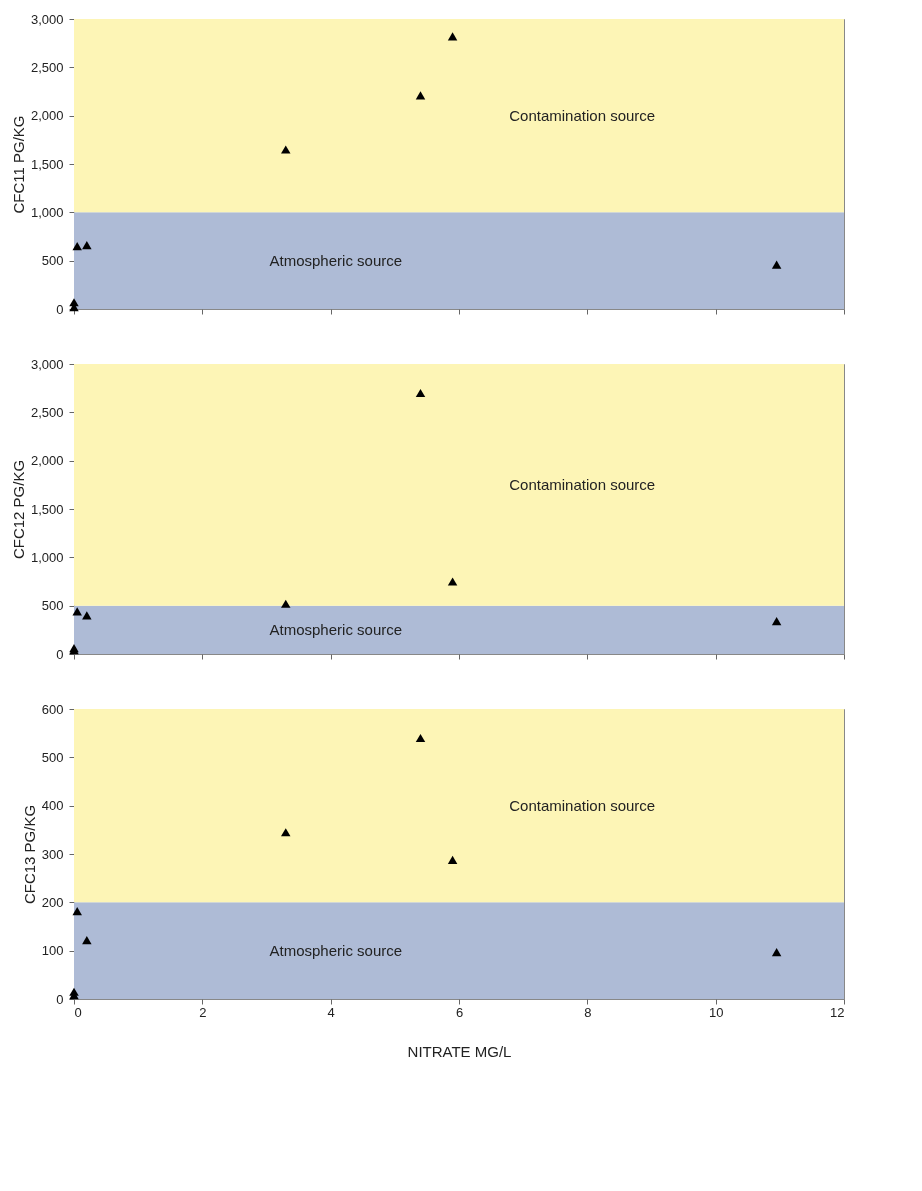 This screenshot has width=922, height=1191. What do you see at coordinates (837, 1012) in the screenshot?
I see `x-tick-label: 12` at bounding box center [837, 1012].